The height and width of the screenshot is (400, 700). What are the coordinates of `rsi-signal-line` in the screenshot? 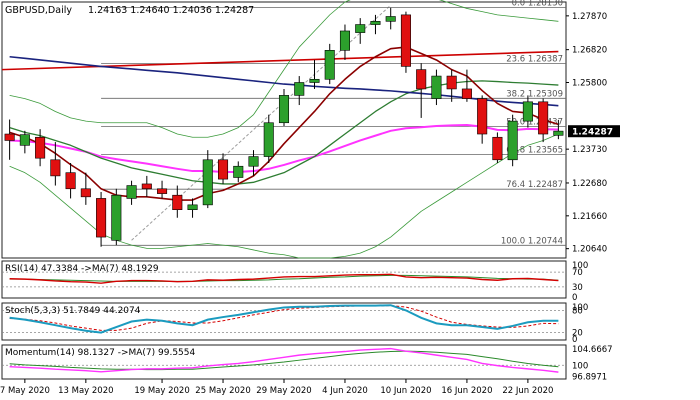 It's located at (284, 278).